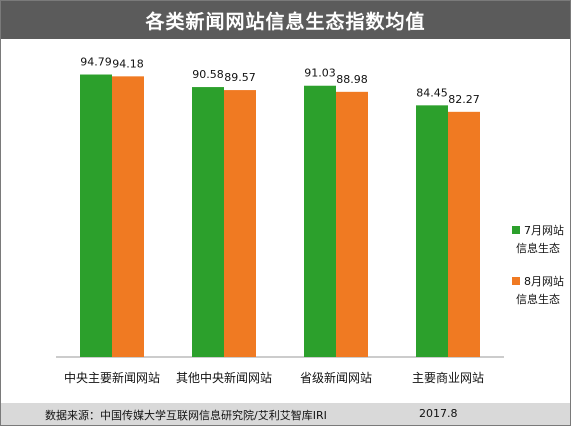  I want to click on footer-bar: 数据来源：中国传媒大学互联网信息研究院/艾利艾智库IRI 2017.8, so click(285, 414).